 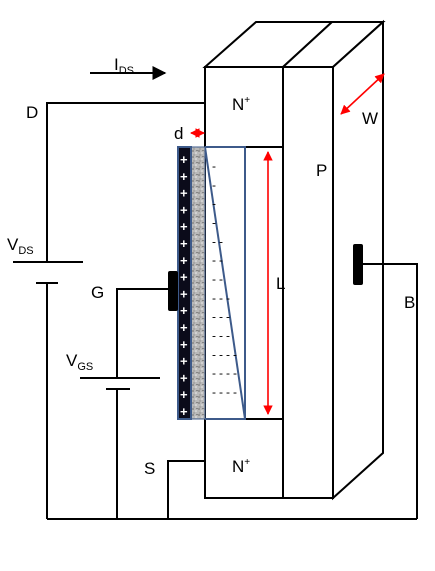 I want to click on source-region: N+, so click(x=244, y=458).